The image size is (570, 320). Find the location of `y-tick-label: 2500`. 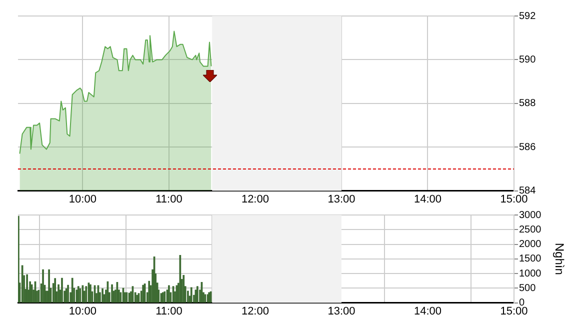

y-tick-label: 2500 is located at coordinates (530, 230).